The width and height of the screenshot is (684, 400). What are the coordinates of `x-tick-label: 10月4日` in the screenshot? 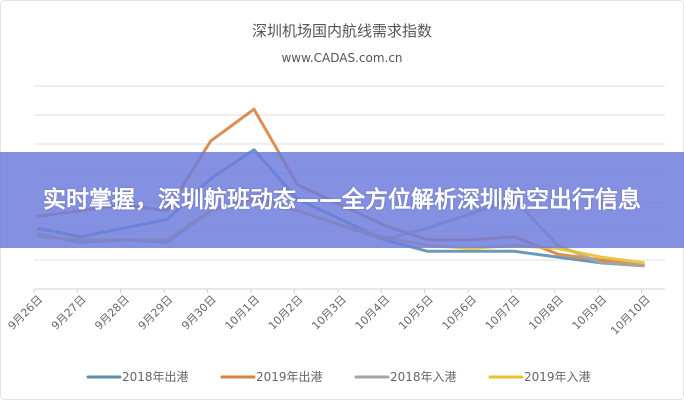 It's located at (373, 313).